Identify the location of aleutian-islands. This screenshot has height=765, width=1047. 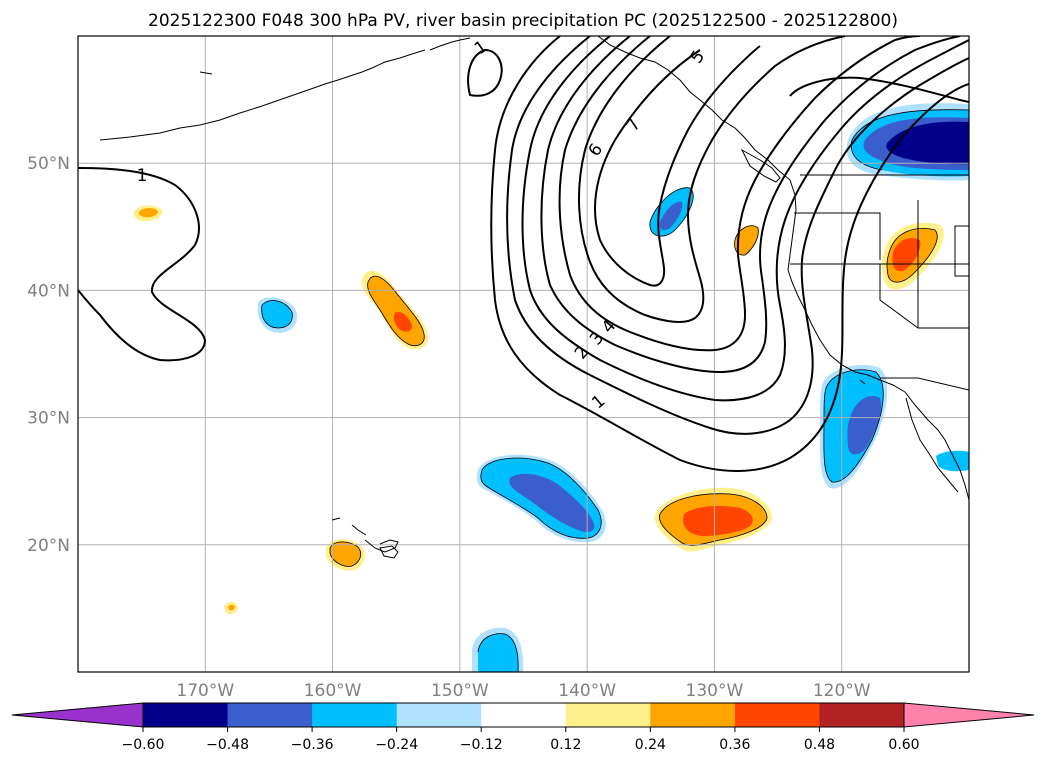
(262, 95).